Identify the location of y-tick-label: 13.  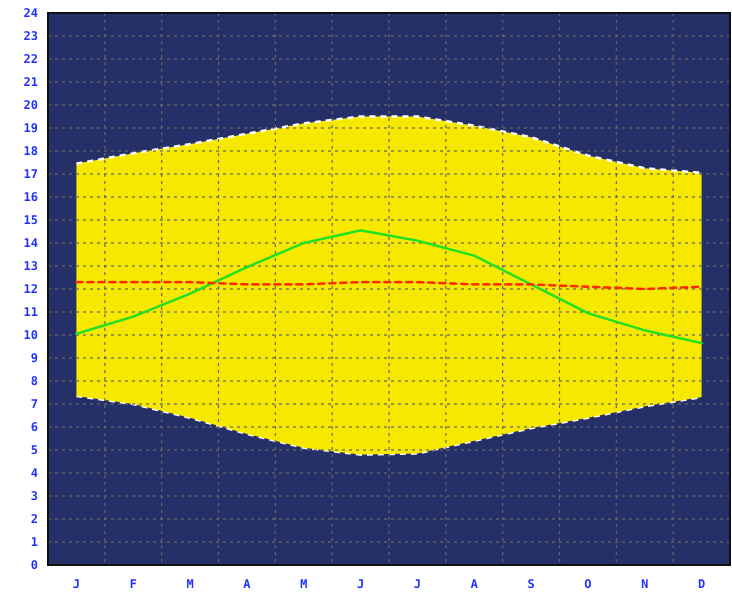
(31, 266).